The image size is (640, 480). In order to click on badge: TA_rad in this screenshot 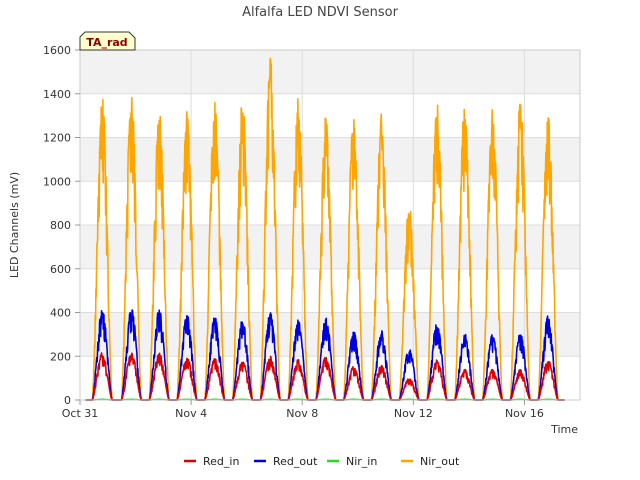, I will do `click(107, 41)`.